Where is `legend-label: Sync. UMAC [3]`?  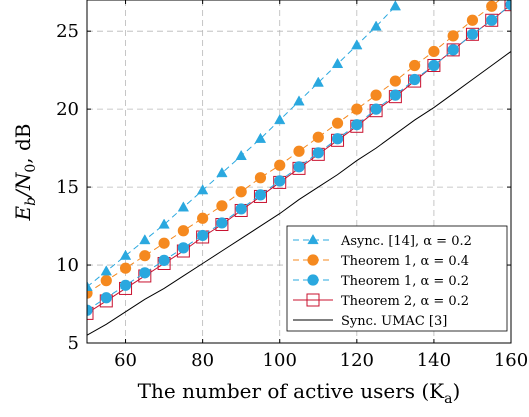 legend-label: Sync. UMAC [3] is located at coordinates (394, 321).